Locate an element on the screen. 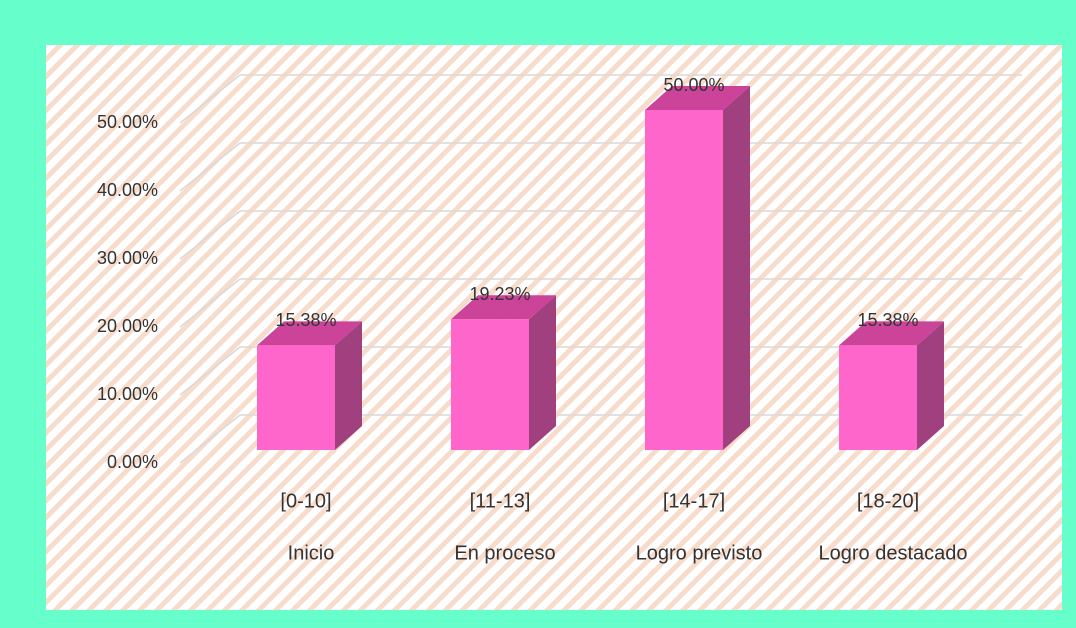 This screenshot has width=1076, height=628. data-label: 19.23% is located at coordinates (499, 294).